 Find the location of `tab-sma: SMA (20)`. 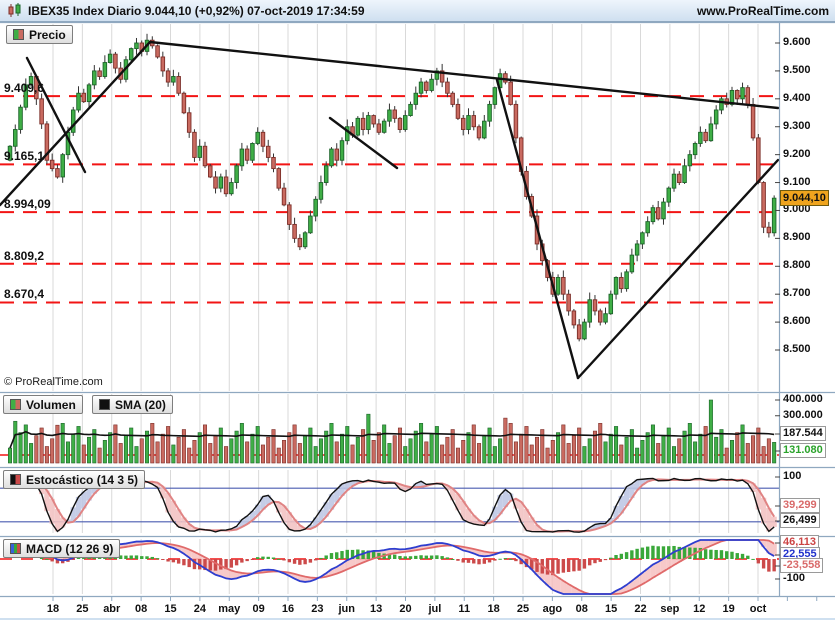

tab-sma: SMA (20) is located at coordinates (132, 404).